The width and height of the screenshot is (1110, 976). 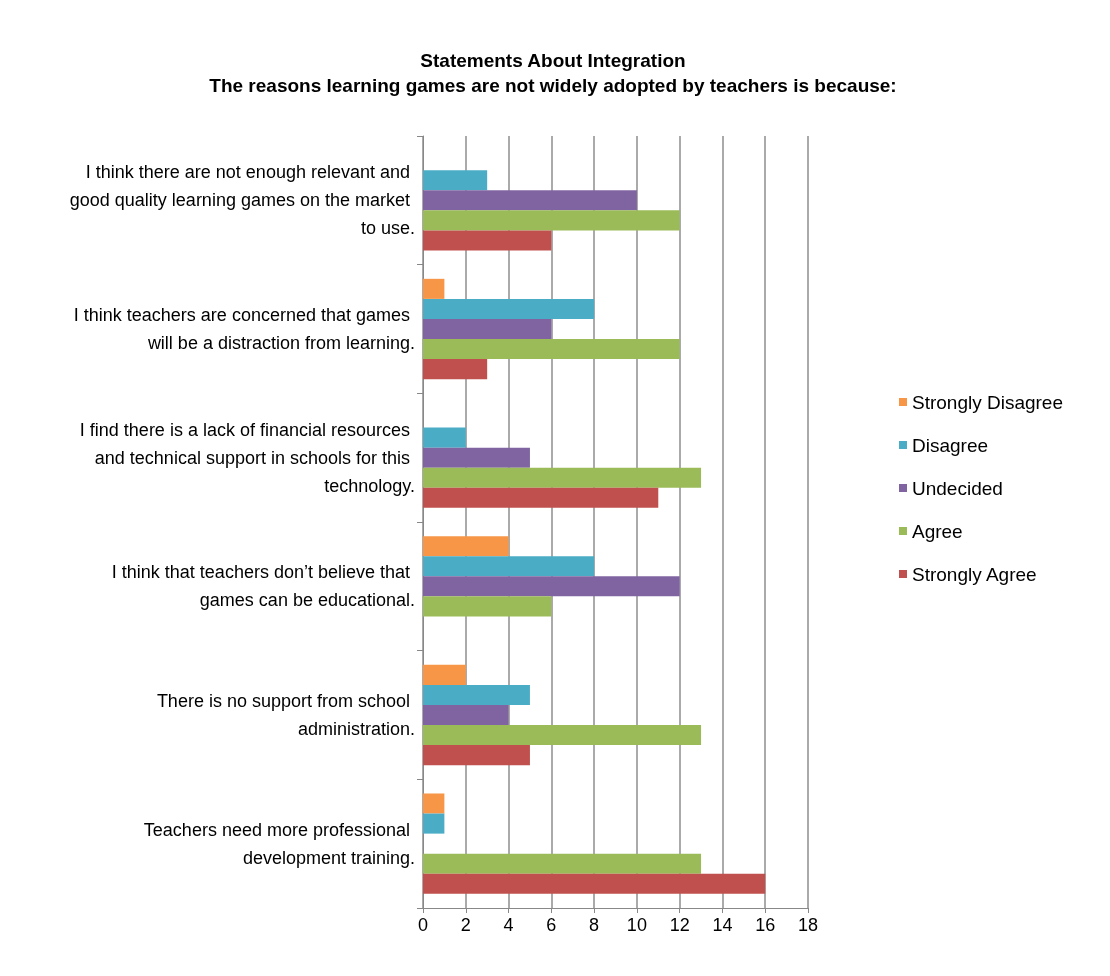 I want to click on y-tick-label: Teachers need more professional development training., so click(x=279, y=843).